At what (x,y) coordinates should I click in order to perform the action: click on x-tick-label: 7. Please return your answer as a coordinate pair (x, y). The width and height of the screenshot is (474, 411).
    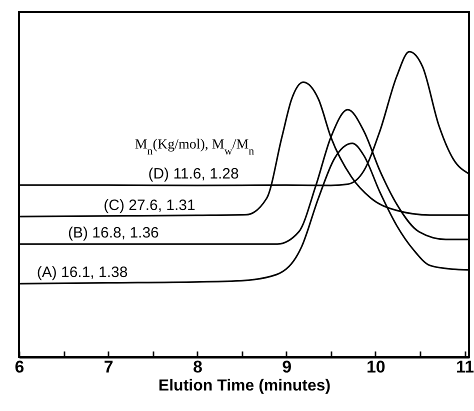
    Looking at the image, I should click on (109, 367).